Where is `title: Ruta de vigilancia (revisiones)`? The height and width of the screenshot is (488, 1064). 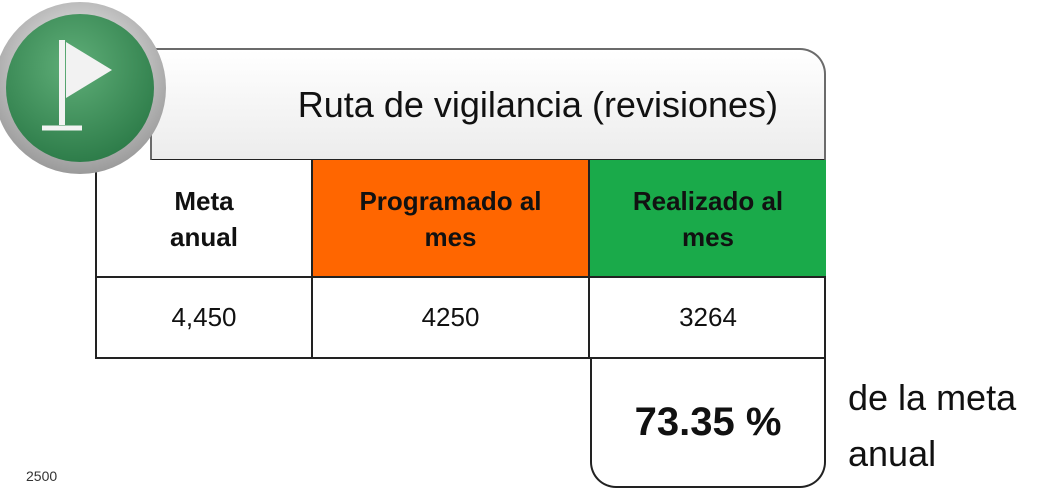
title: Ruta de vigilancia (revisiones) is located at coordinates (537, 104).